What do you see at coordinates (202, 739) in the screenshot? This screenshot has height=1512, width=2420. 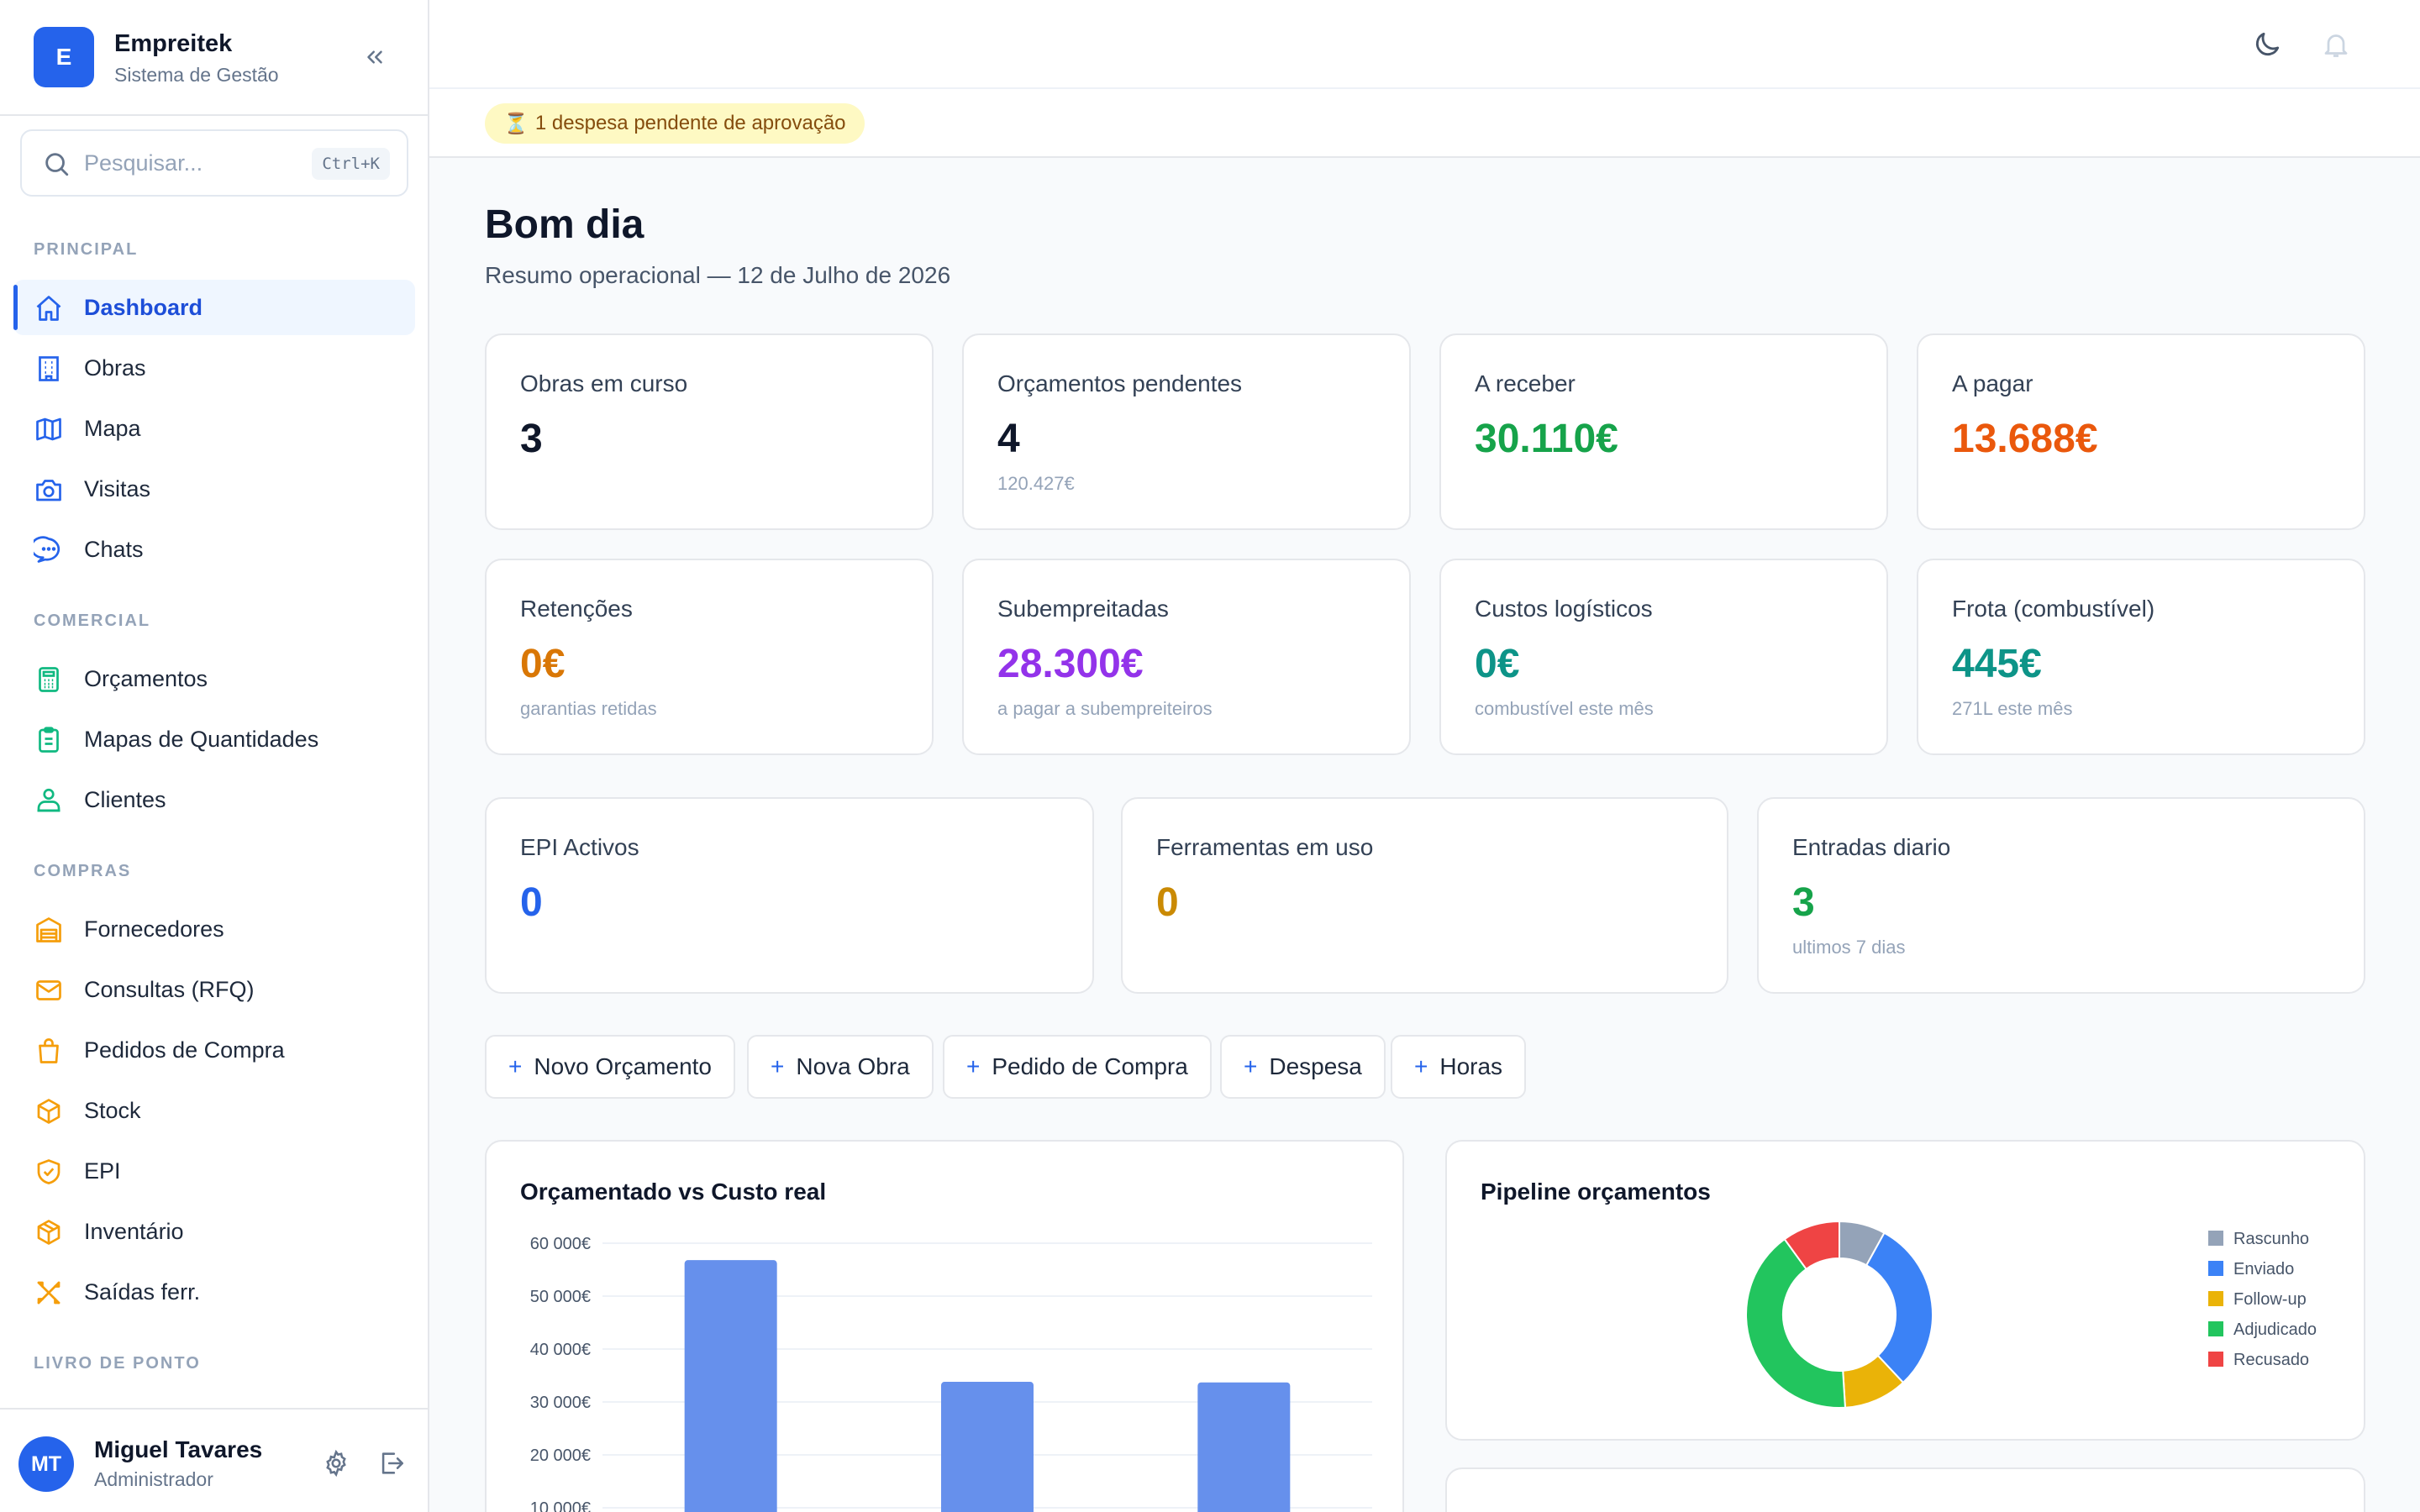 I see `sidebar-item-label: Mapas de Quantidades` at bounding box center [202, 739].